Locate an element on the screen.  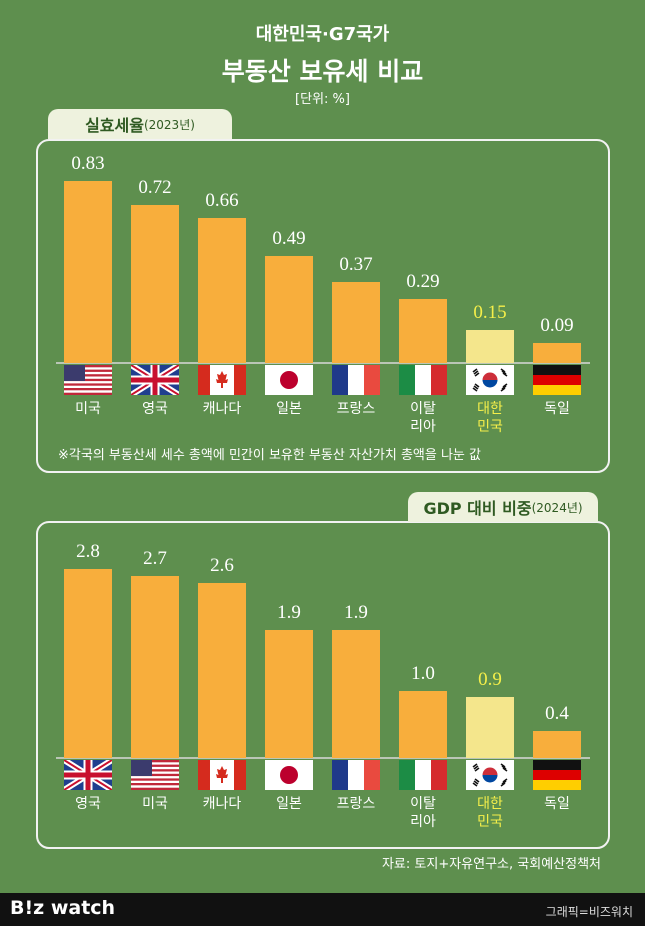
source: 자료: 토지+자유연구소, 국회예산정책처 is located at coordinates (491, 864).